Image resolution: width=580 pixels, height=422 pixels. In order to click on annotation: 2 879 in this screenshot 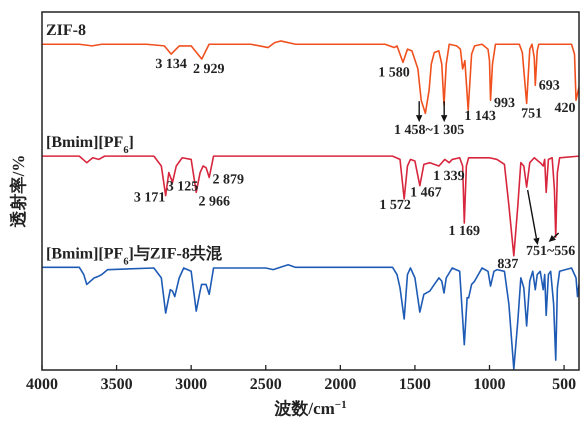, I will do `click(228, 179)`.